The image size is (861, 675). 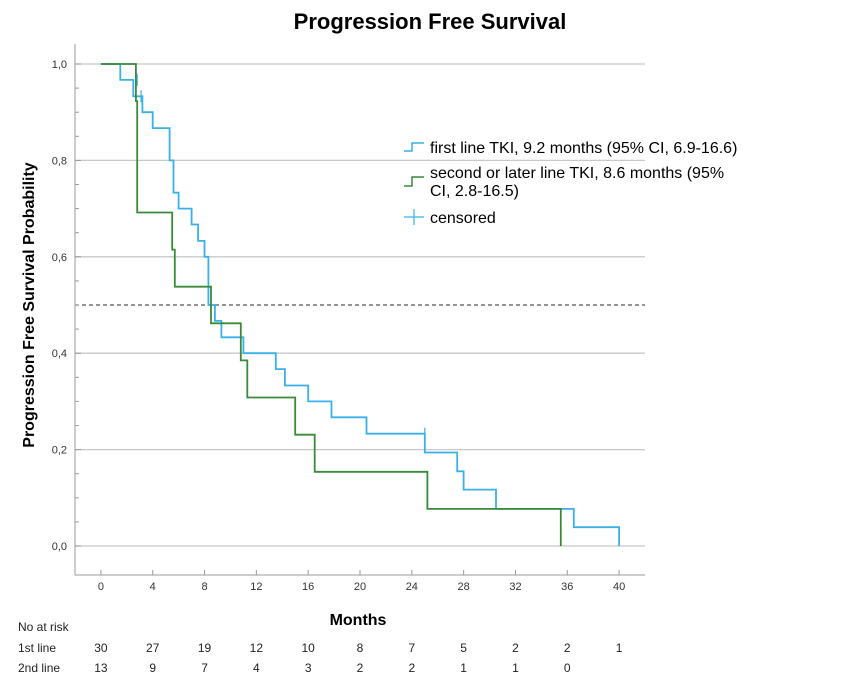 What do you see at coordinates (309, 648) in the screenshot?
I see `risk-value-0-4: 10` at bounding box center [309, 648].